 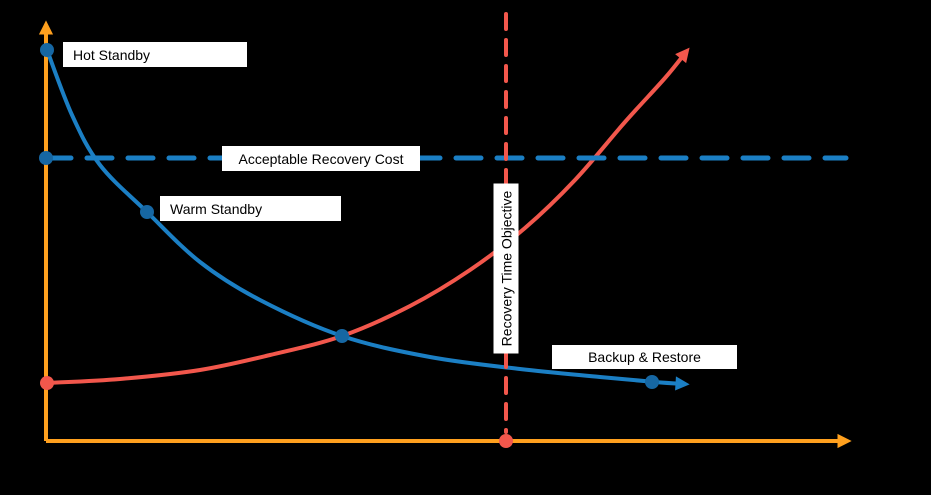 I want to click on hot-standby-label: Hot Standby, so click(x=155, y=54).